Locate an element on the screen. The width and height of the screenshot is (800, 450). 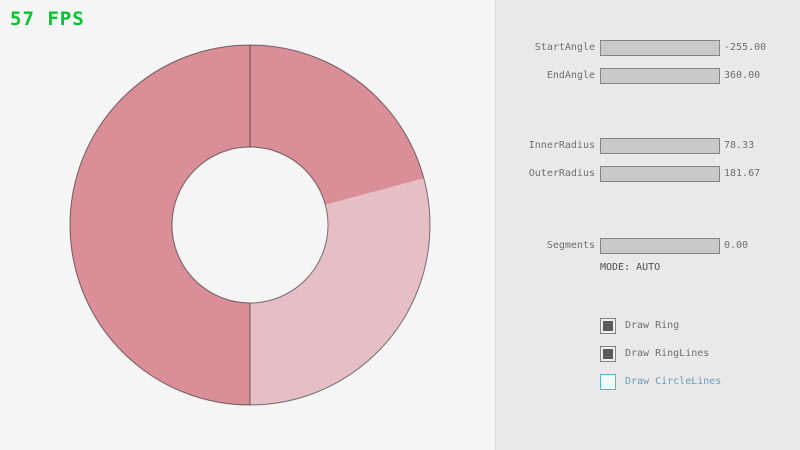
start-angle-slider is located at coordinates (660, 48).